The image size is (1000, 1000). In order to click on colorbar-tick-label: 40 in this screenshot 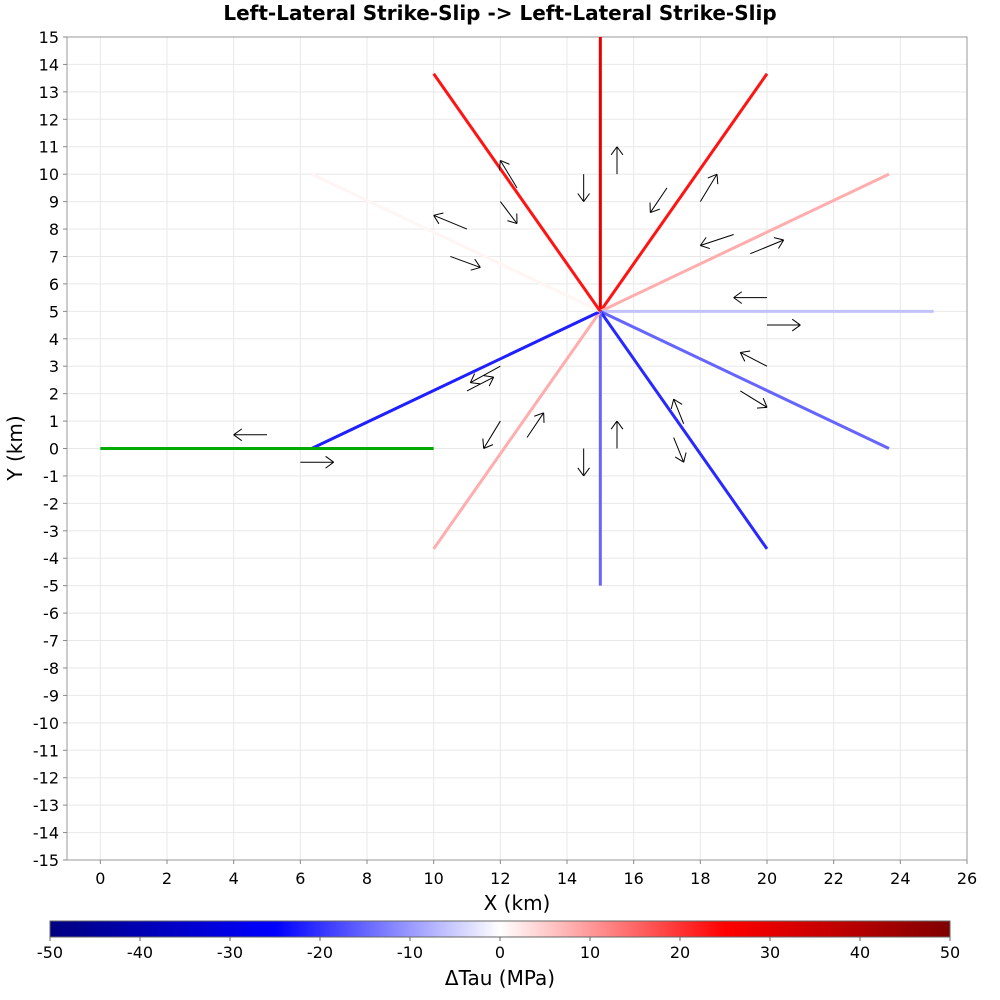, I will do `click(860, 952)`.